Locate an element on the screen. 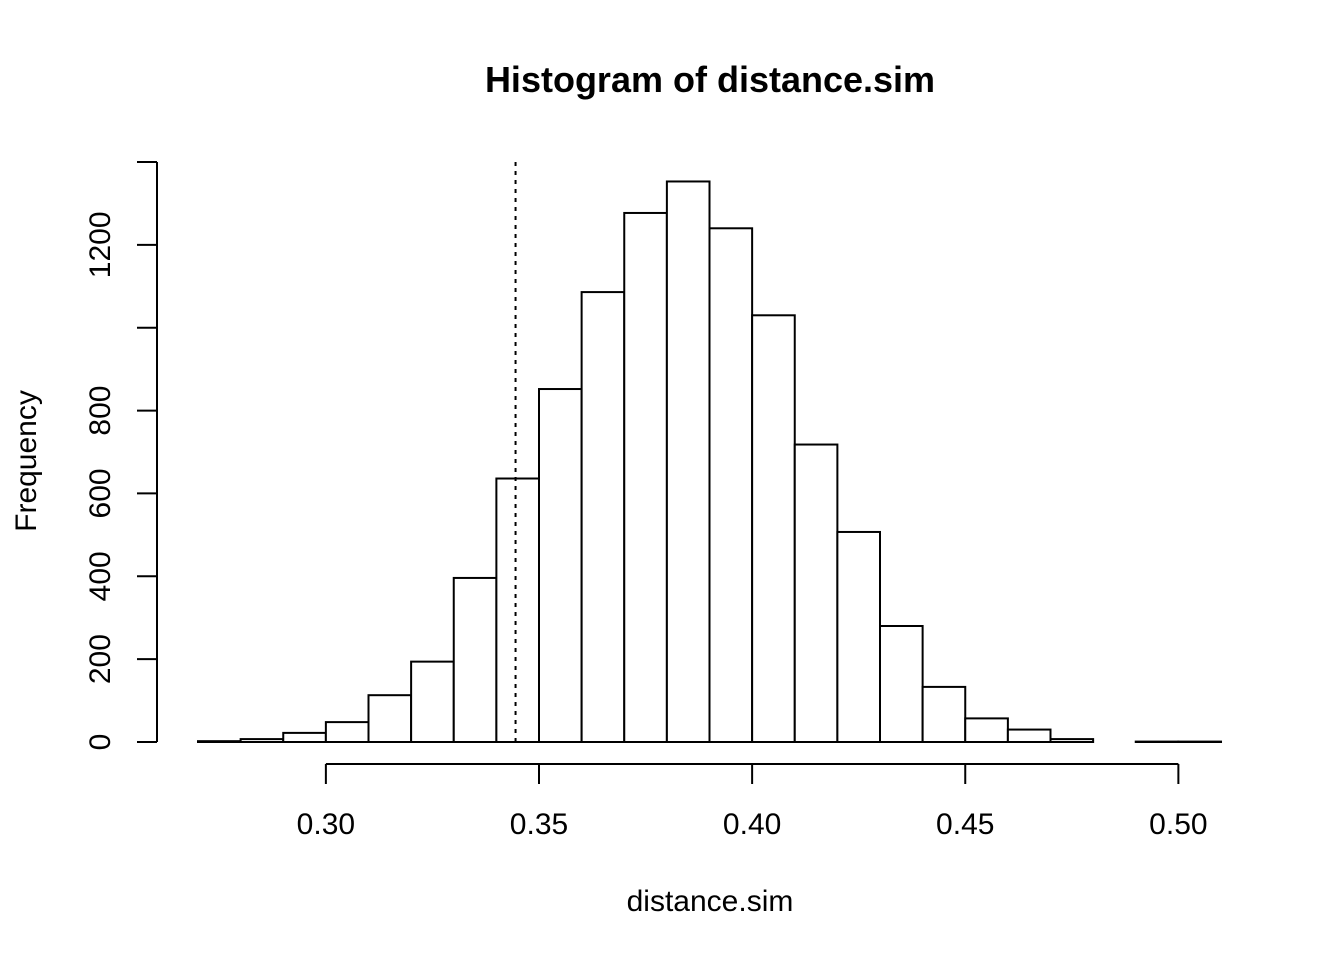 The width and height of the screenshot is (1344, 960). chart-title: Histogram of distance.sim is located at coordinates (710, 79).